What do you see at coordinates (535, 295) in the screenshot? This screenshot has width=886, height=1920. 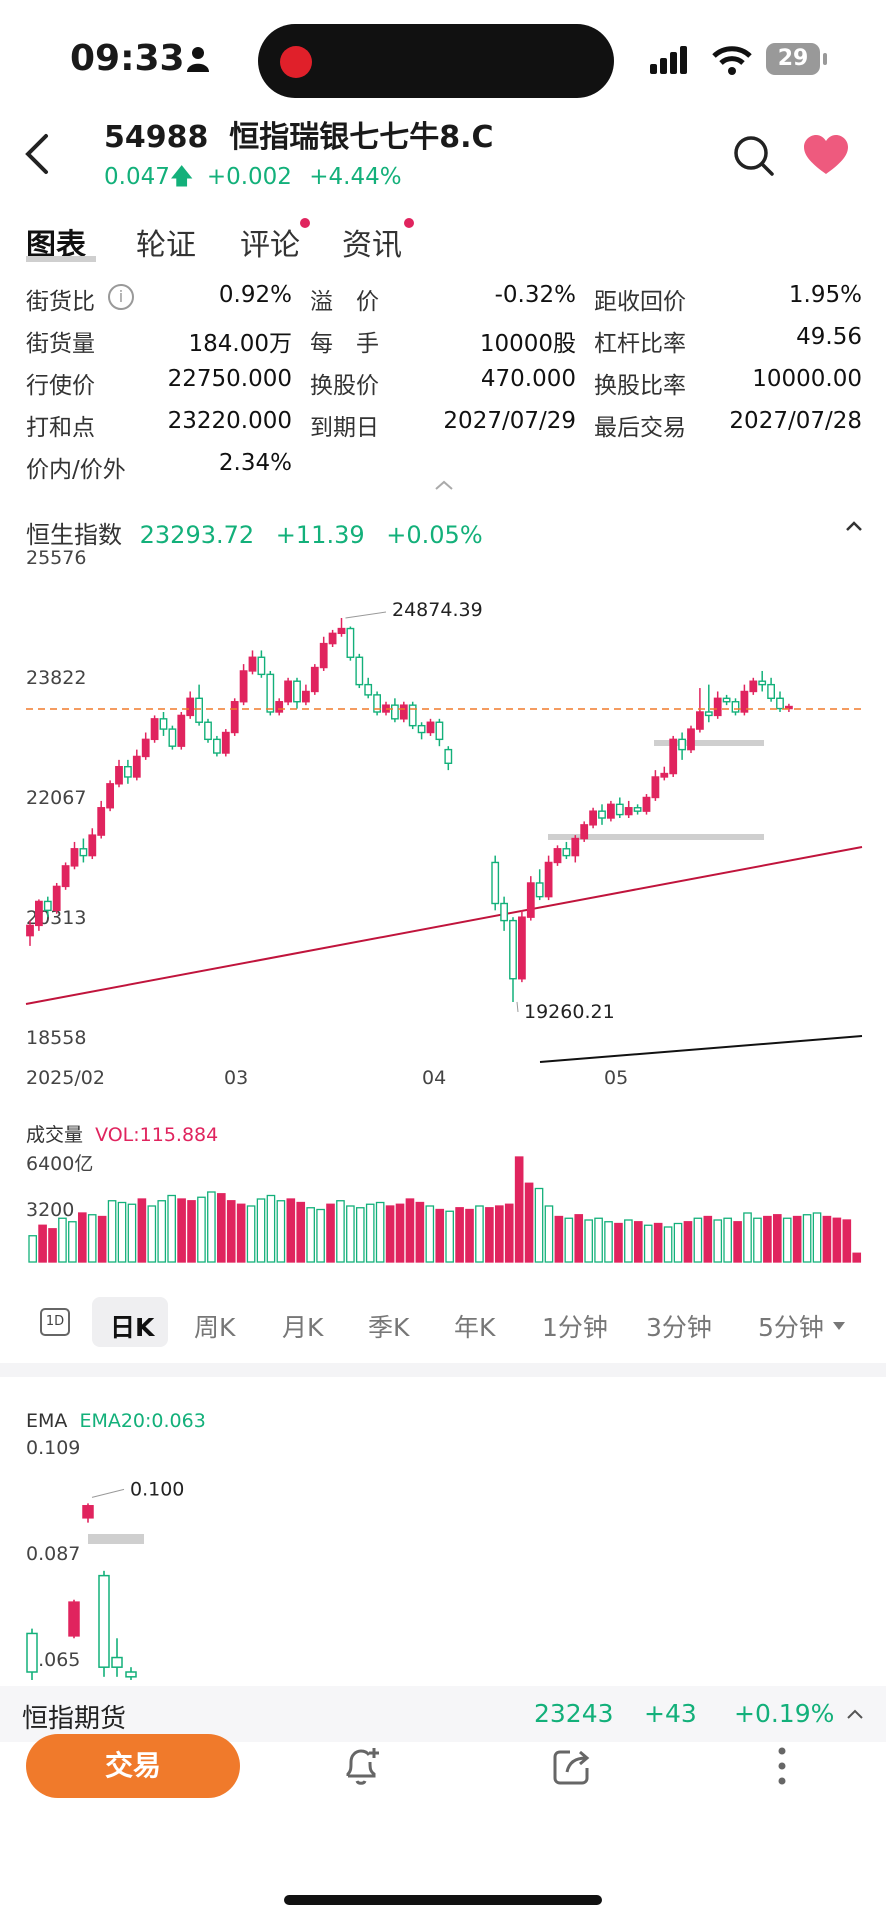 I see `info-value: -0.32%` at bounding box center [535, 295].